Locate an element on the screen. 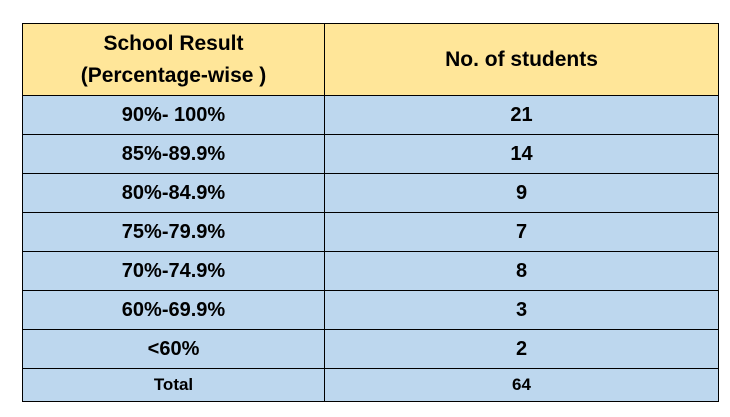 The image size is (730, 417). total-label: Total is located at coordinates (173, 385).